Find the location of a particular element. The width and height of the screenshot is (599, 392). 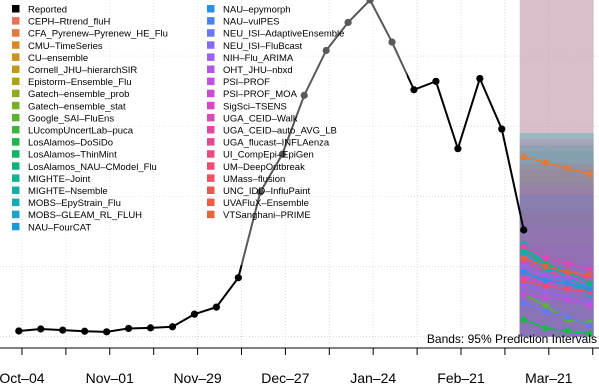

x-tick-label: Nov–29 is located at coordinates (197, 378).